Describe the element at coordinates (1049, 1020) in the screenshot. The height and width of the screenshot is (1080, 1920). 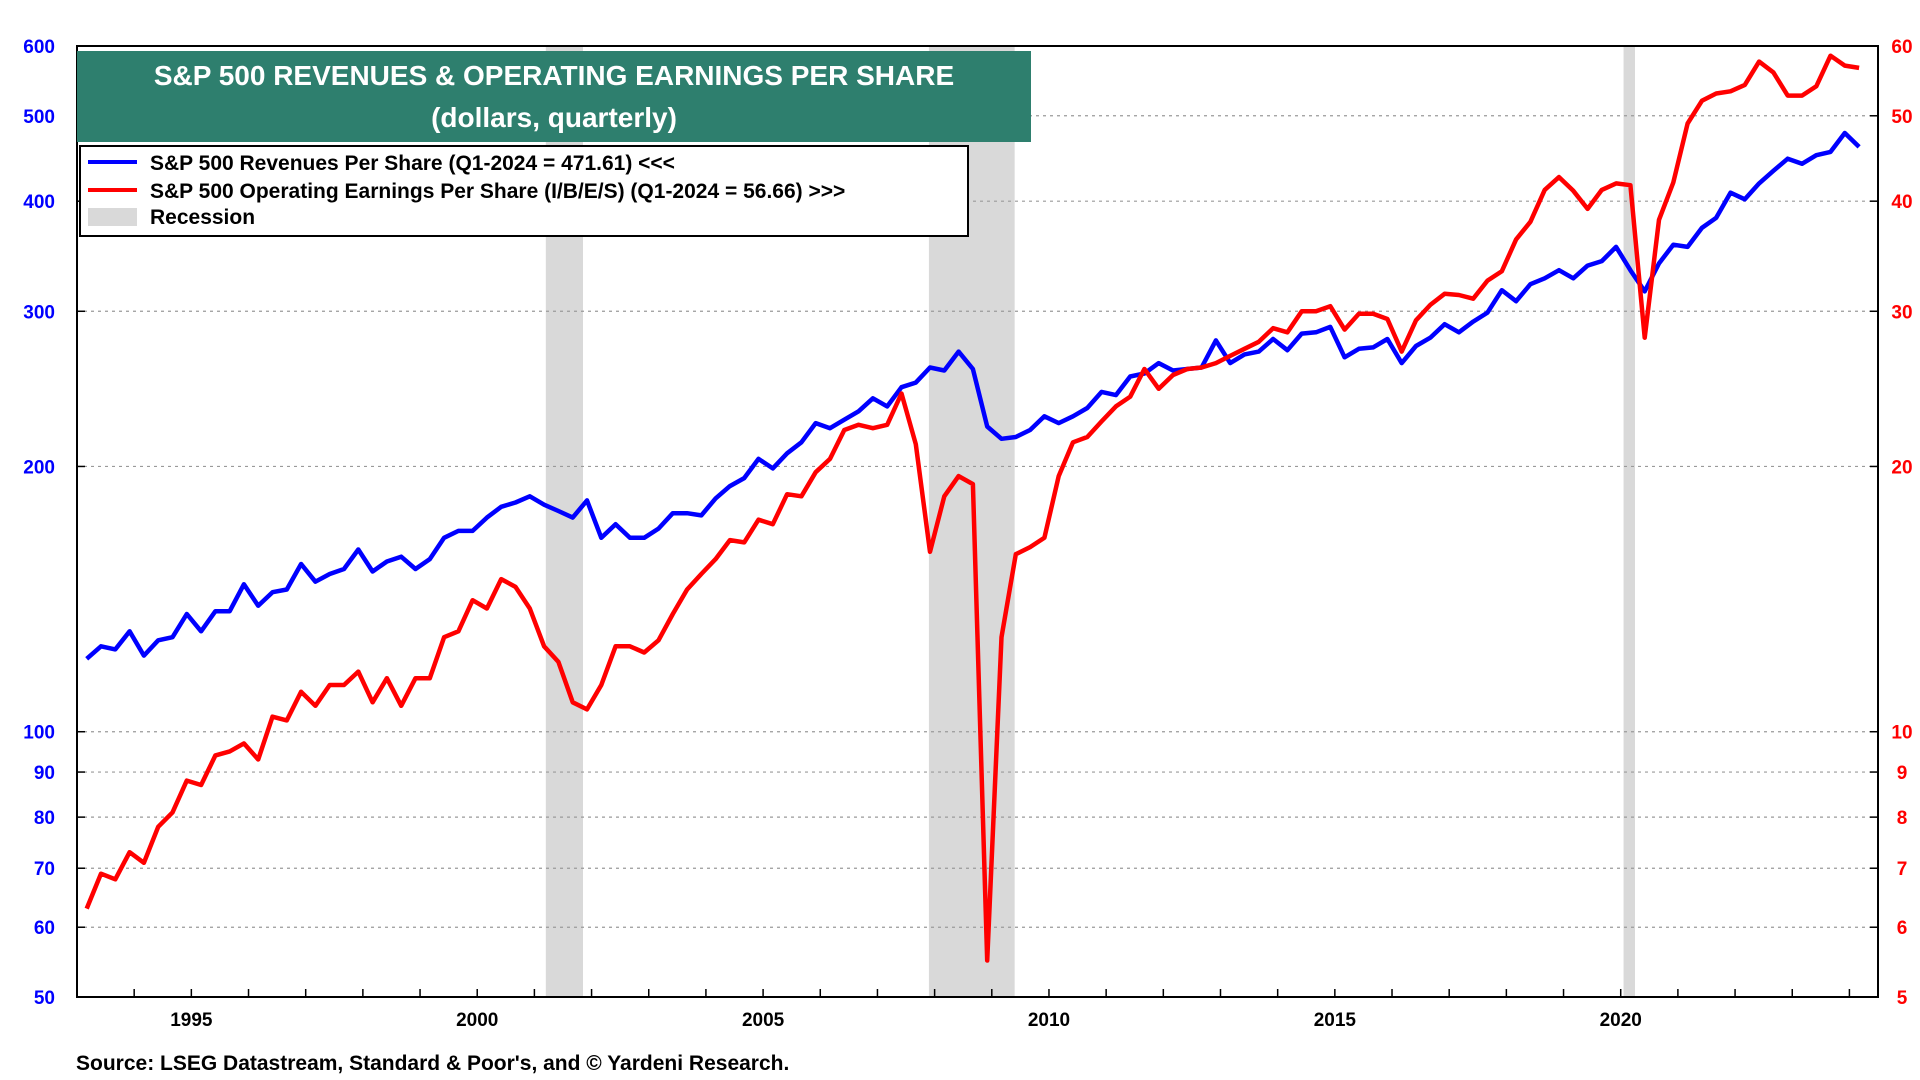
I see `x-tick-label: 2010` at that location.